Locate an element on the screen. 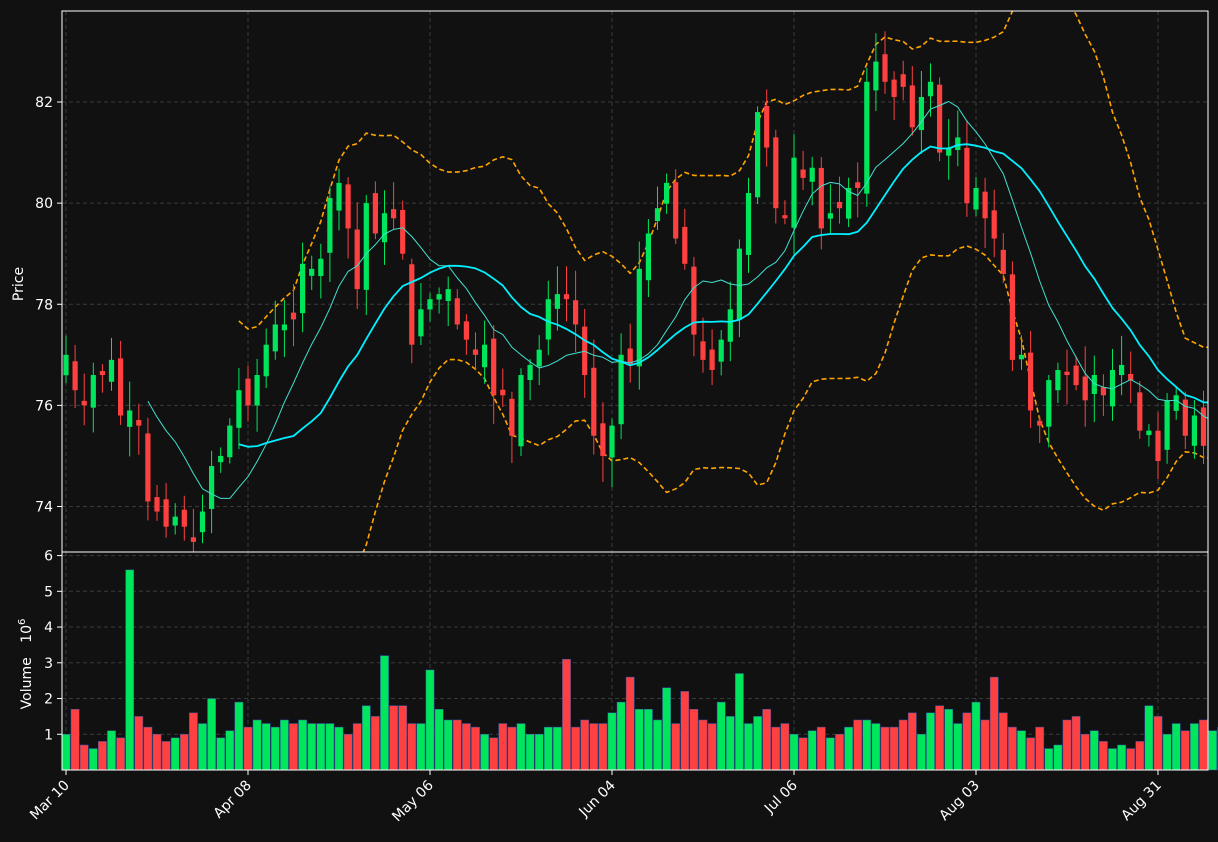  volume-tick-label: 1 is located at coordinates (48, 735).